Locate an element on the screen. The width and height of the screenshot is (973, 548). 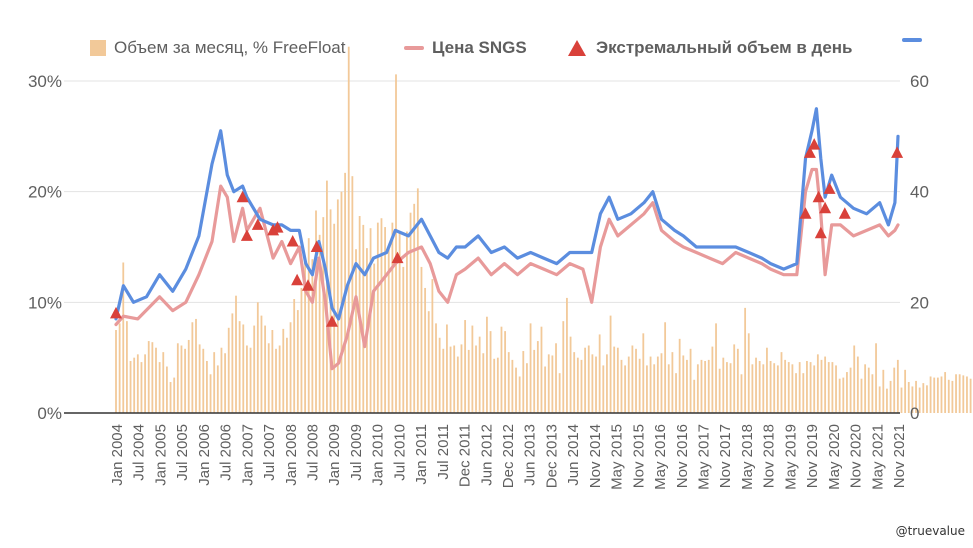
price-swatch is located at coordinates (414, 48).